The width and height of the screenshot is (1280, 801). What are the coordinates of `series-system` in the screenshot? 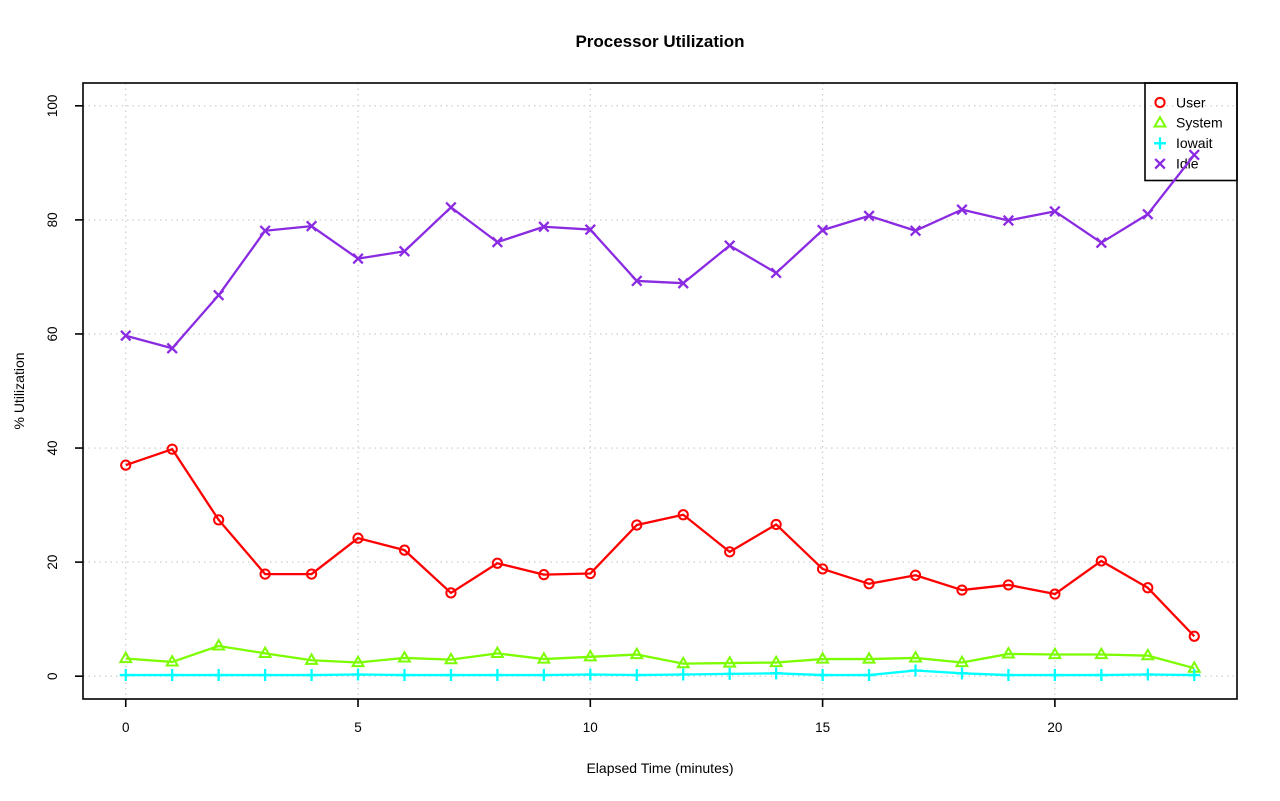 It's located at (660, 655).